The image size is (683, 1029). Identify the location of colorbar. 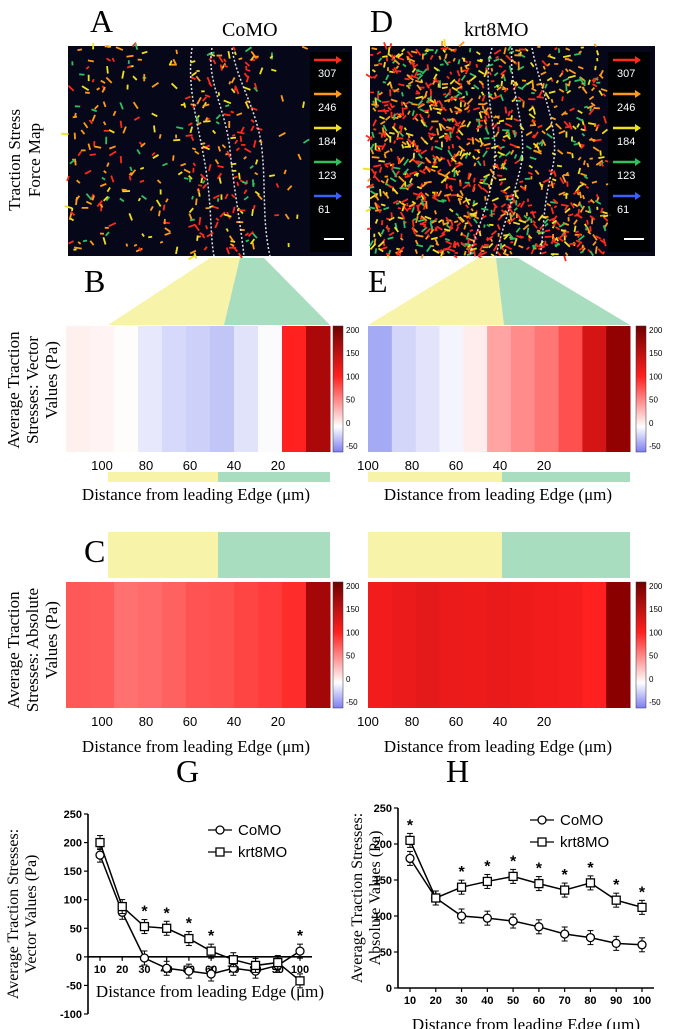
(338, 645).